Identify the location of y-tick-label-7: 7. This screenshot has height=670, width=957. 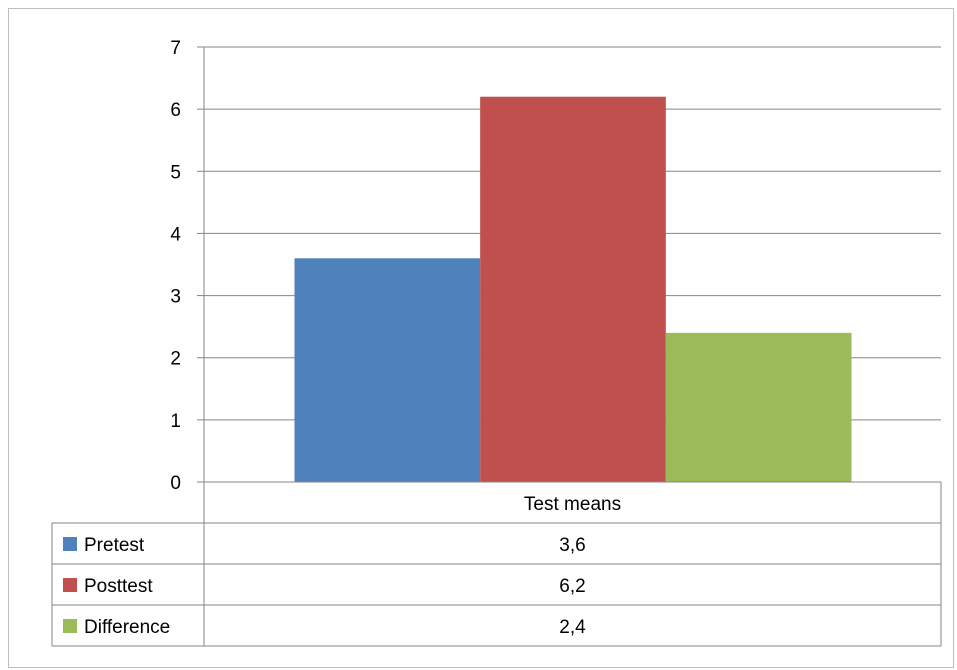
(175, 48).